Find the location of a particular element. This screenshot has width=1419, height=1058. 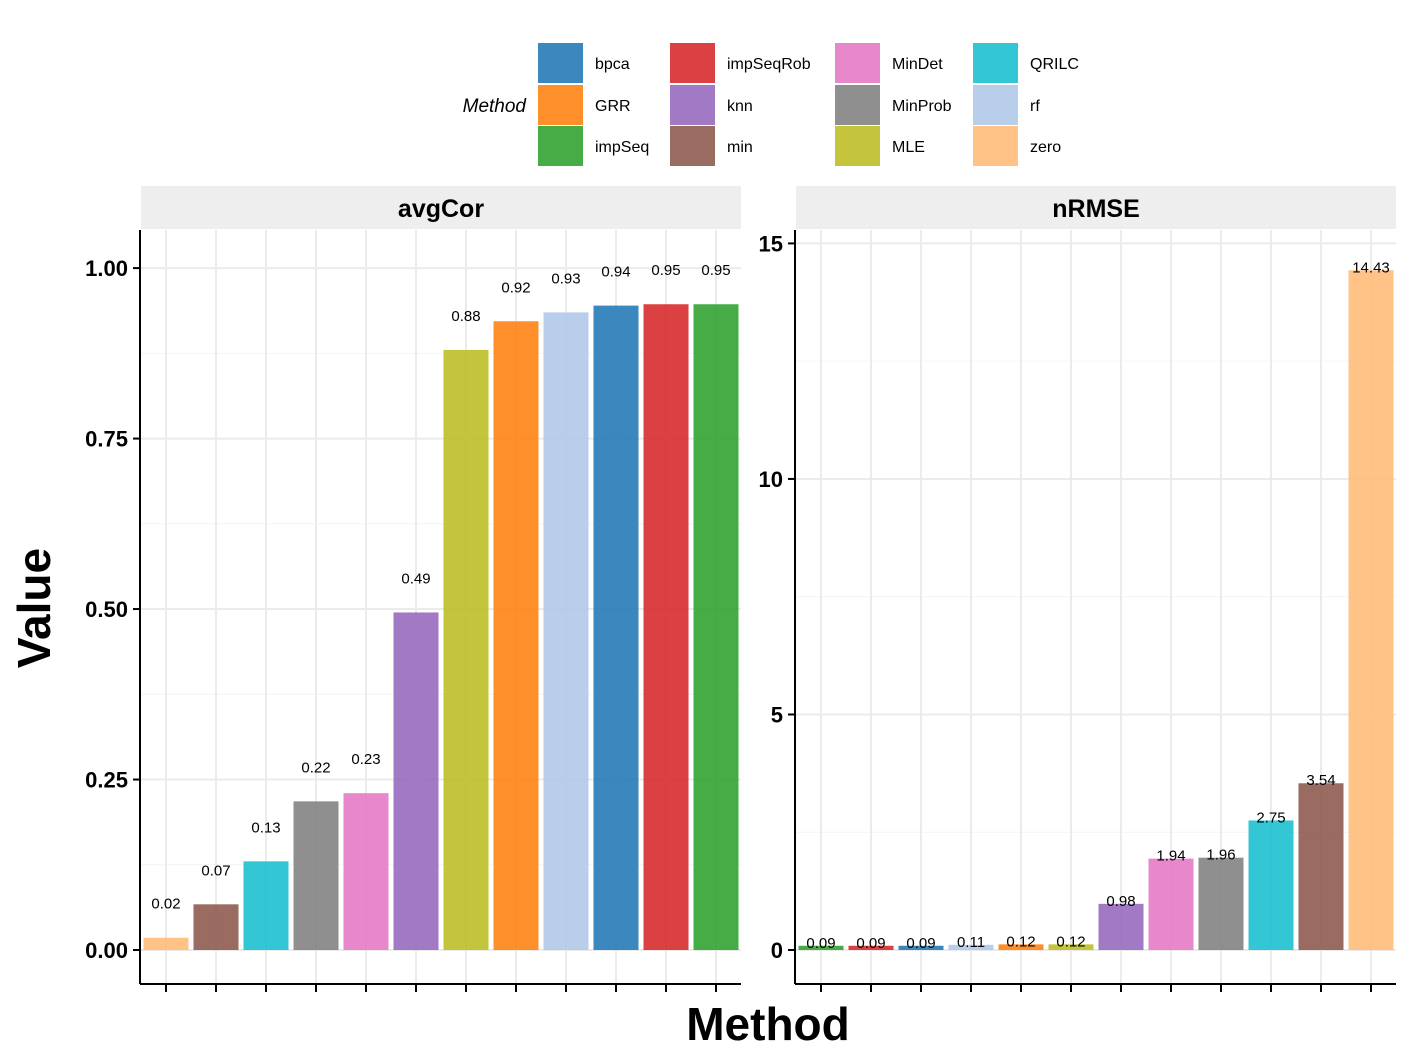

legend-item-qrilc: QRILC is located at coordinates (1026, 63).